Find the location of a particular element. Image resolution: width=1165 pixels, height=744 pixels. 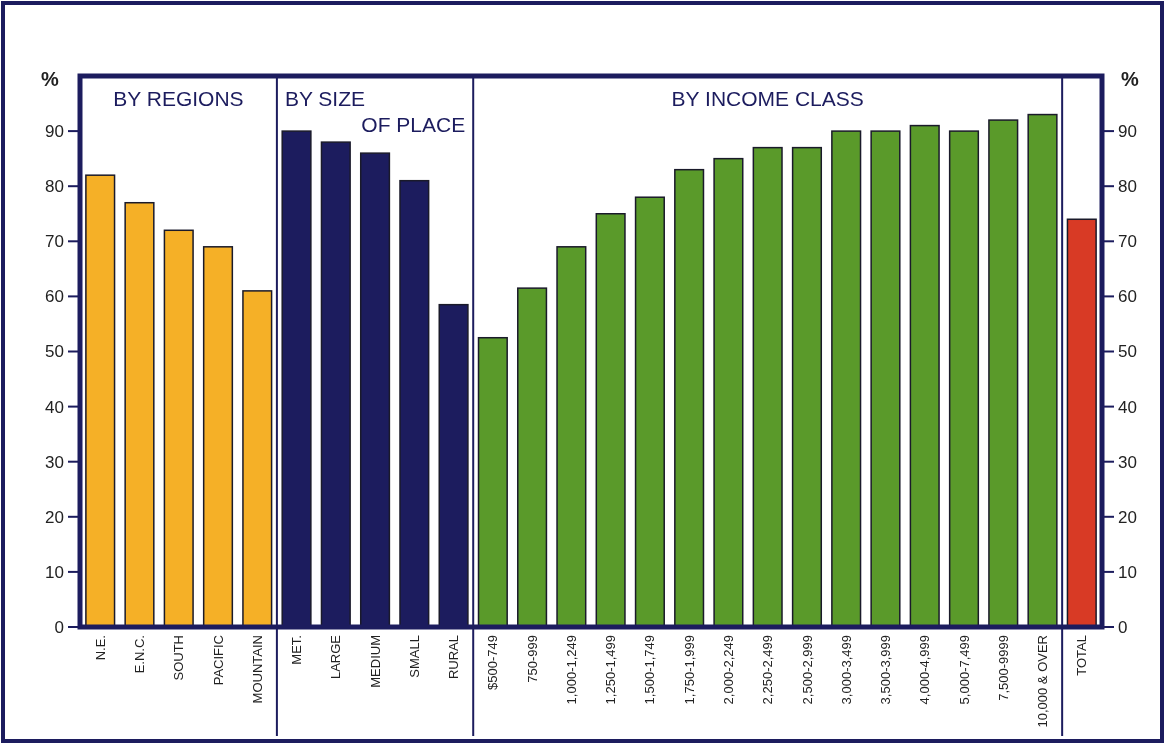

y2-tick-label: 80 is located at coordinates (1127, 187).